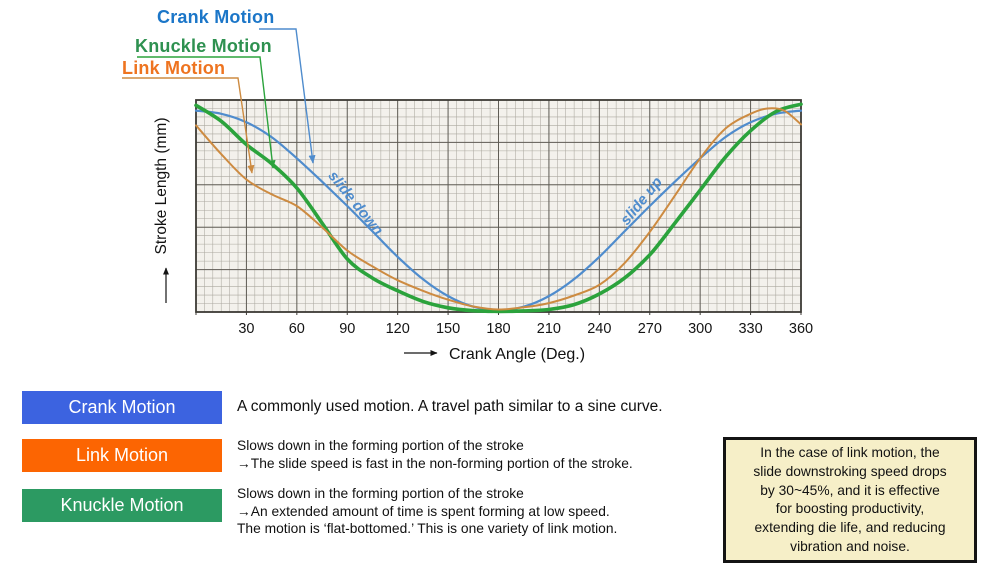 Image resolution: width=1000 pixels, height=581 pixels. I want to click on x-tick-label: 180, so click(498, 329).